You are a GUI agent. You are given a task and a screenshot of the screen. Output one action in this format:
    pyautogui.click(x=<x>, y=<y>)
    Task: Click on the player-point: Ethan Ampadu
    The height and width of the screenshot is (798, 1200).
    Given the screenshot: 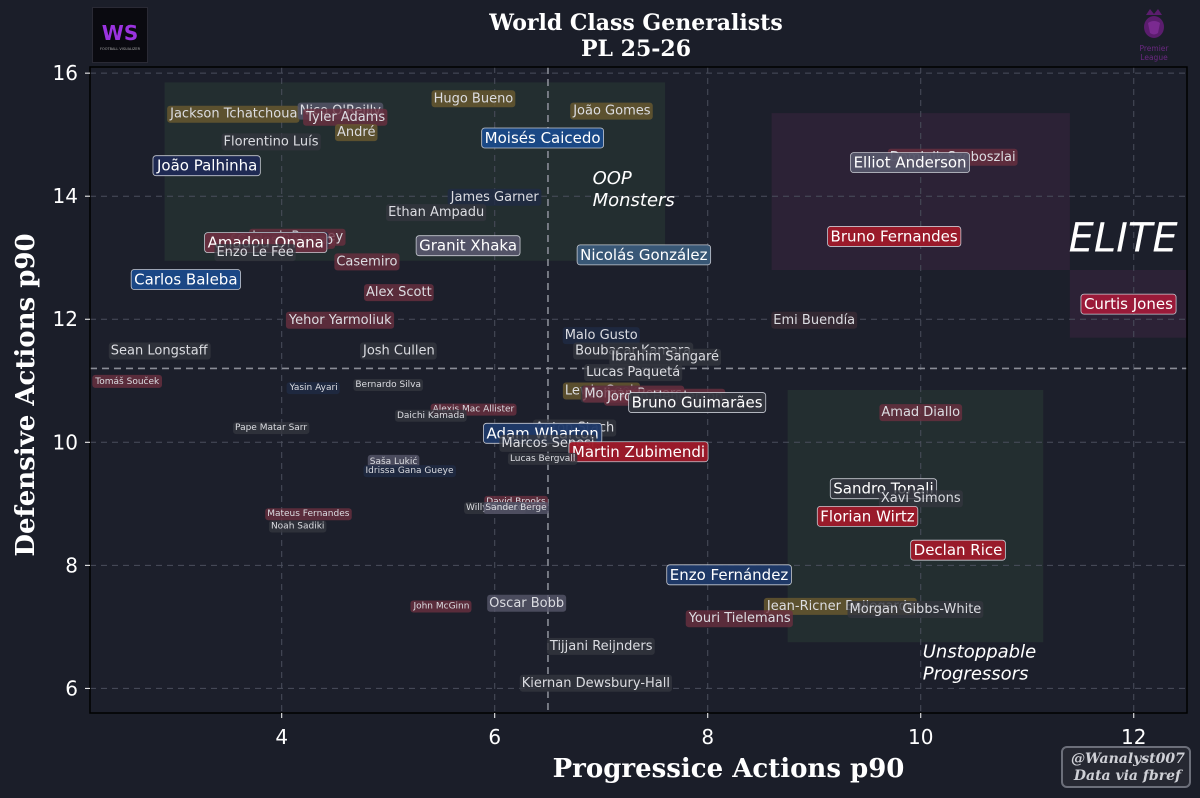 What is the action you would take?
    pyautogui.click(x=436, y=213)
    